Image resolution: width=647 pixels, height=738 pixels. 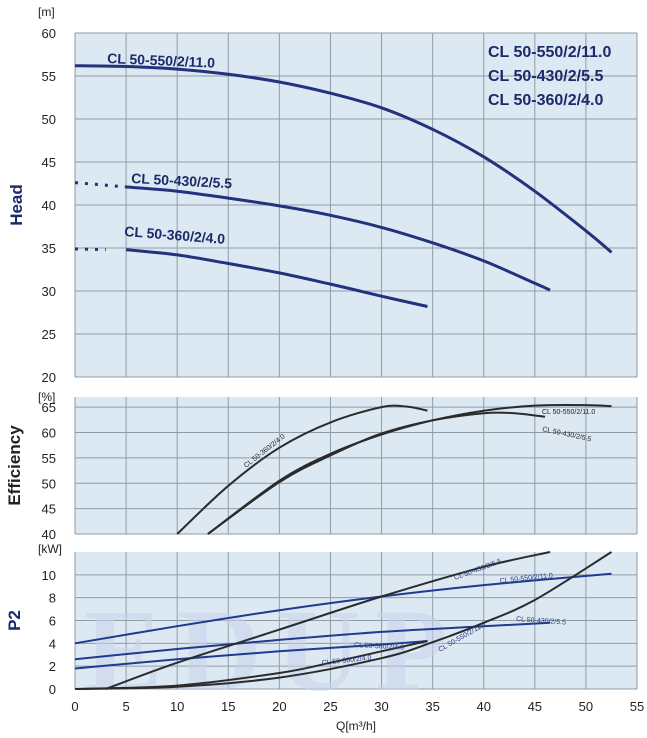 What do you see at coordinates (46, 397) in the screenshot?
I see `efficiency-y-unit: [%]` at bounding box center [46, 397].